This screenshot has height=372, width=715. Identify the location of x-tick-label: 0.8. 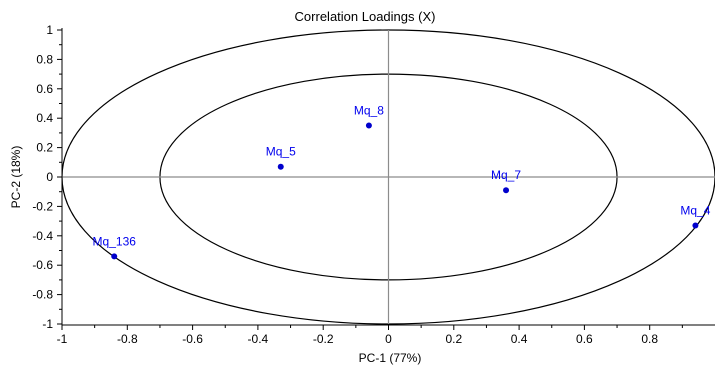
(649, 339).